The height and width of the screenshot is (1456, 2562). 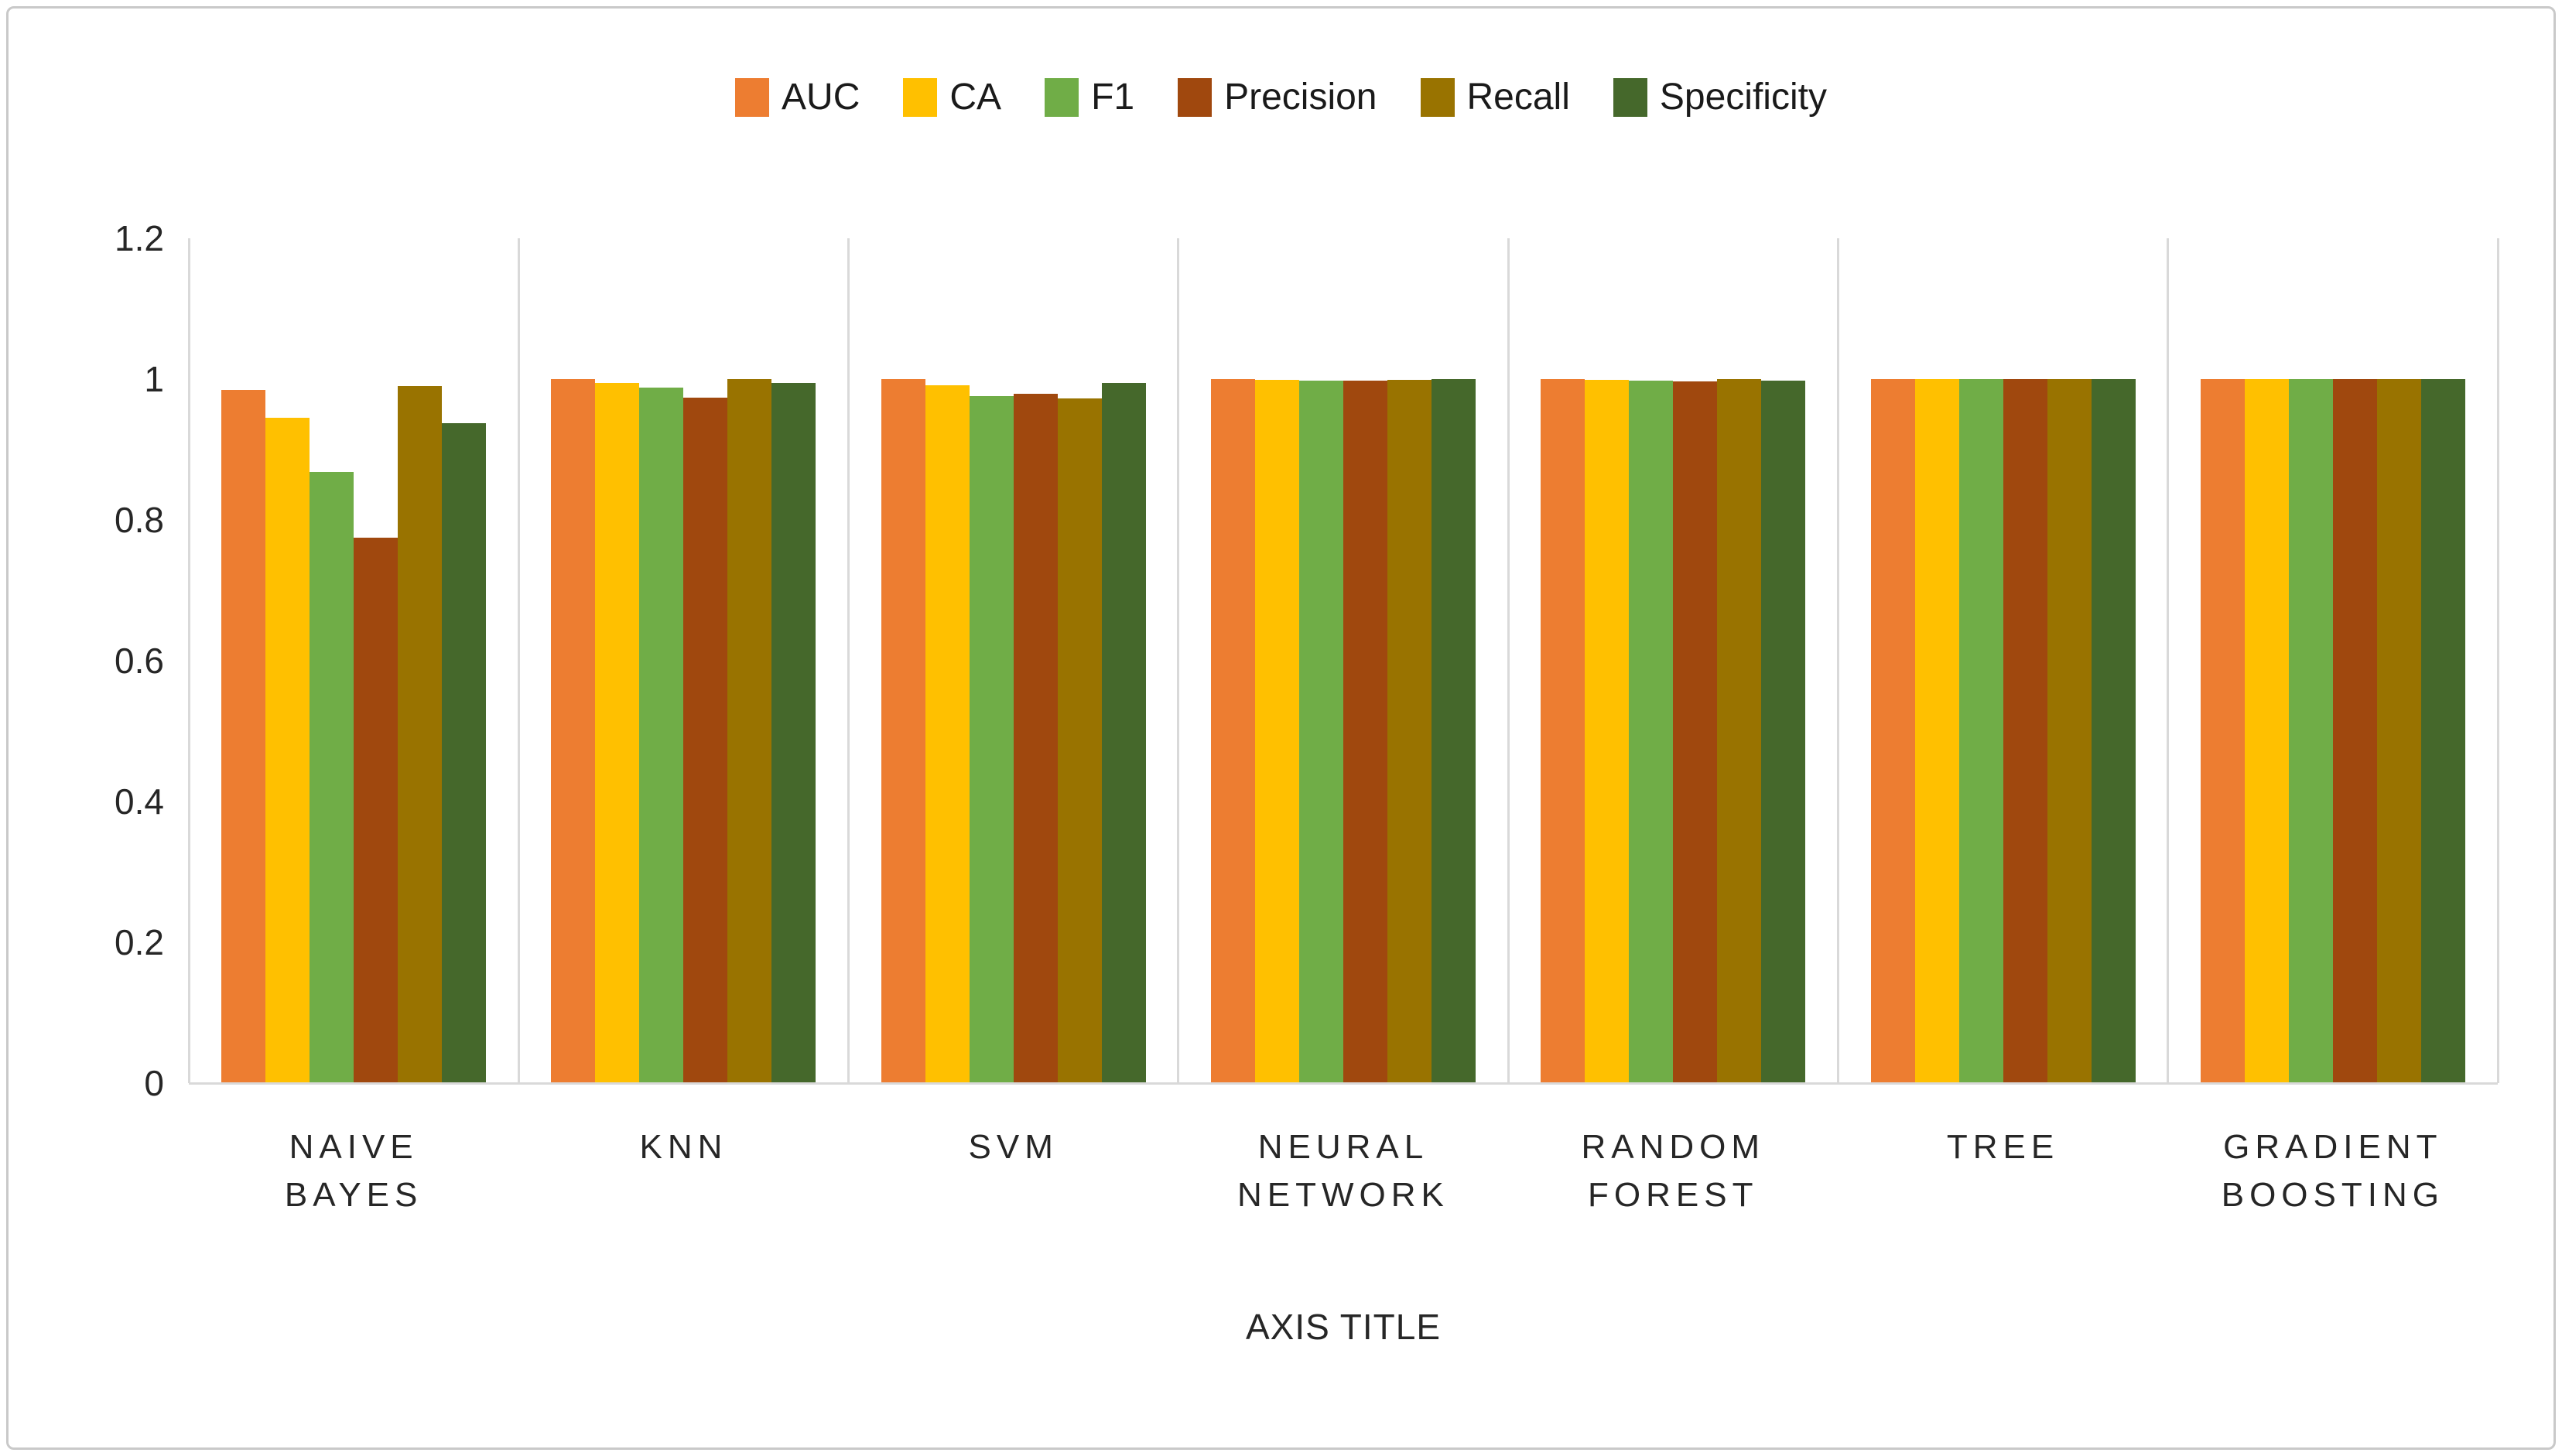 What do you see at coordinates (661, 735) in the screenshot?
I see `bar-f1-knn` at bounding box center [661, 735].